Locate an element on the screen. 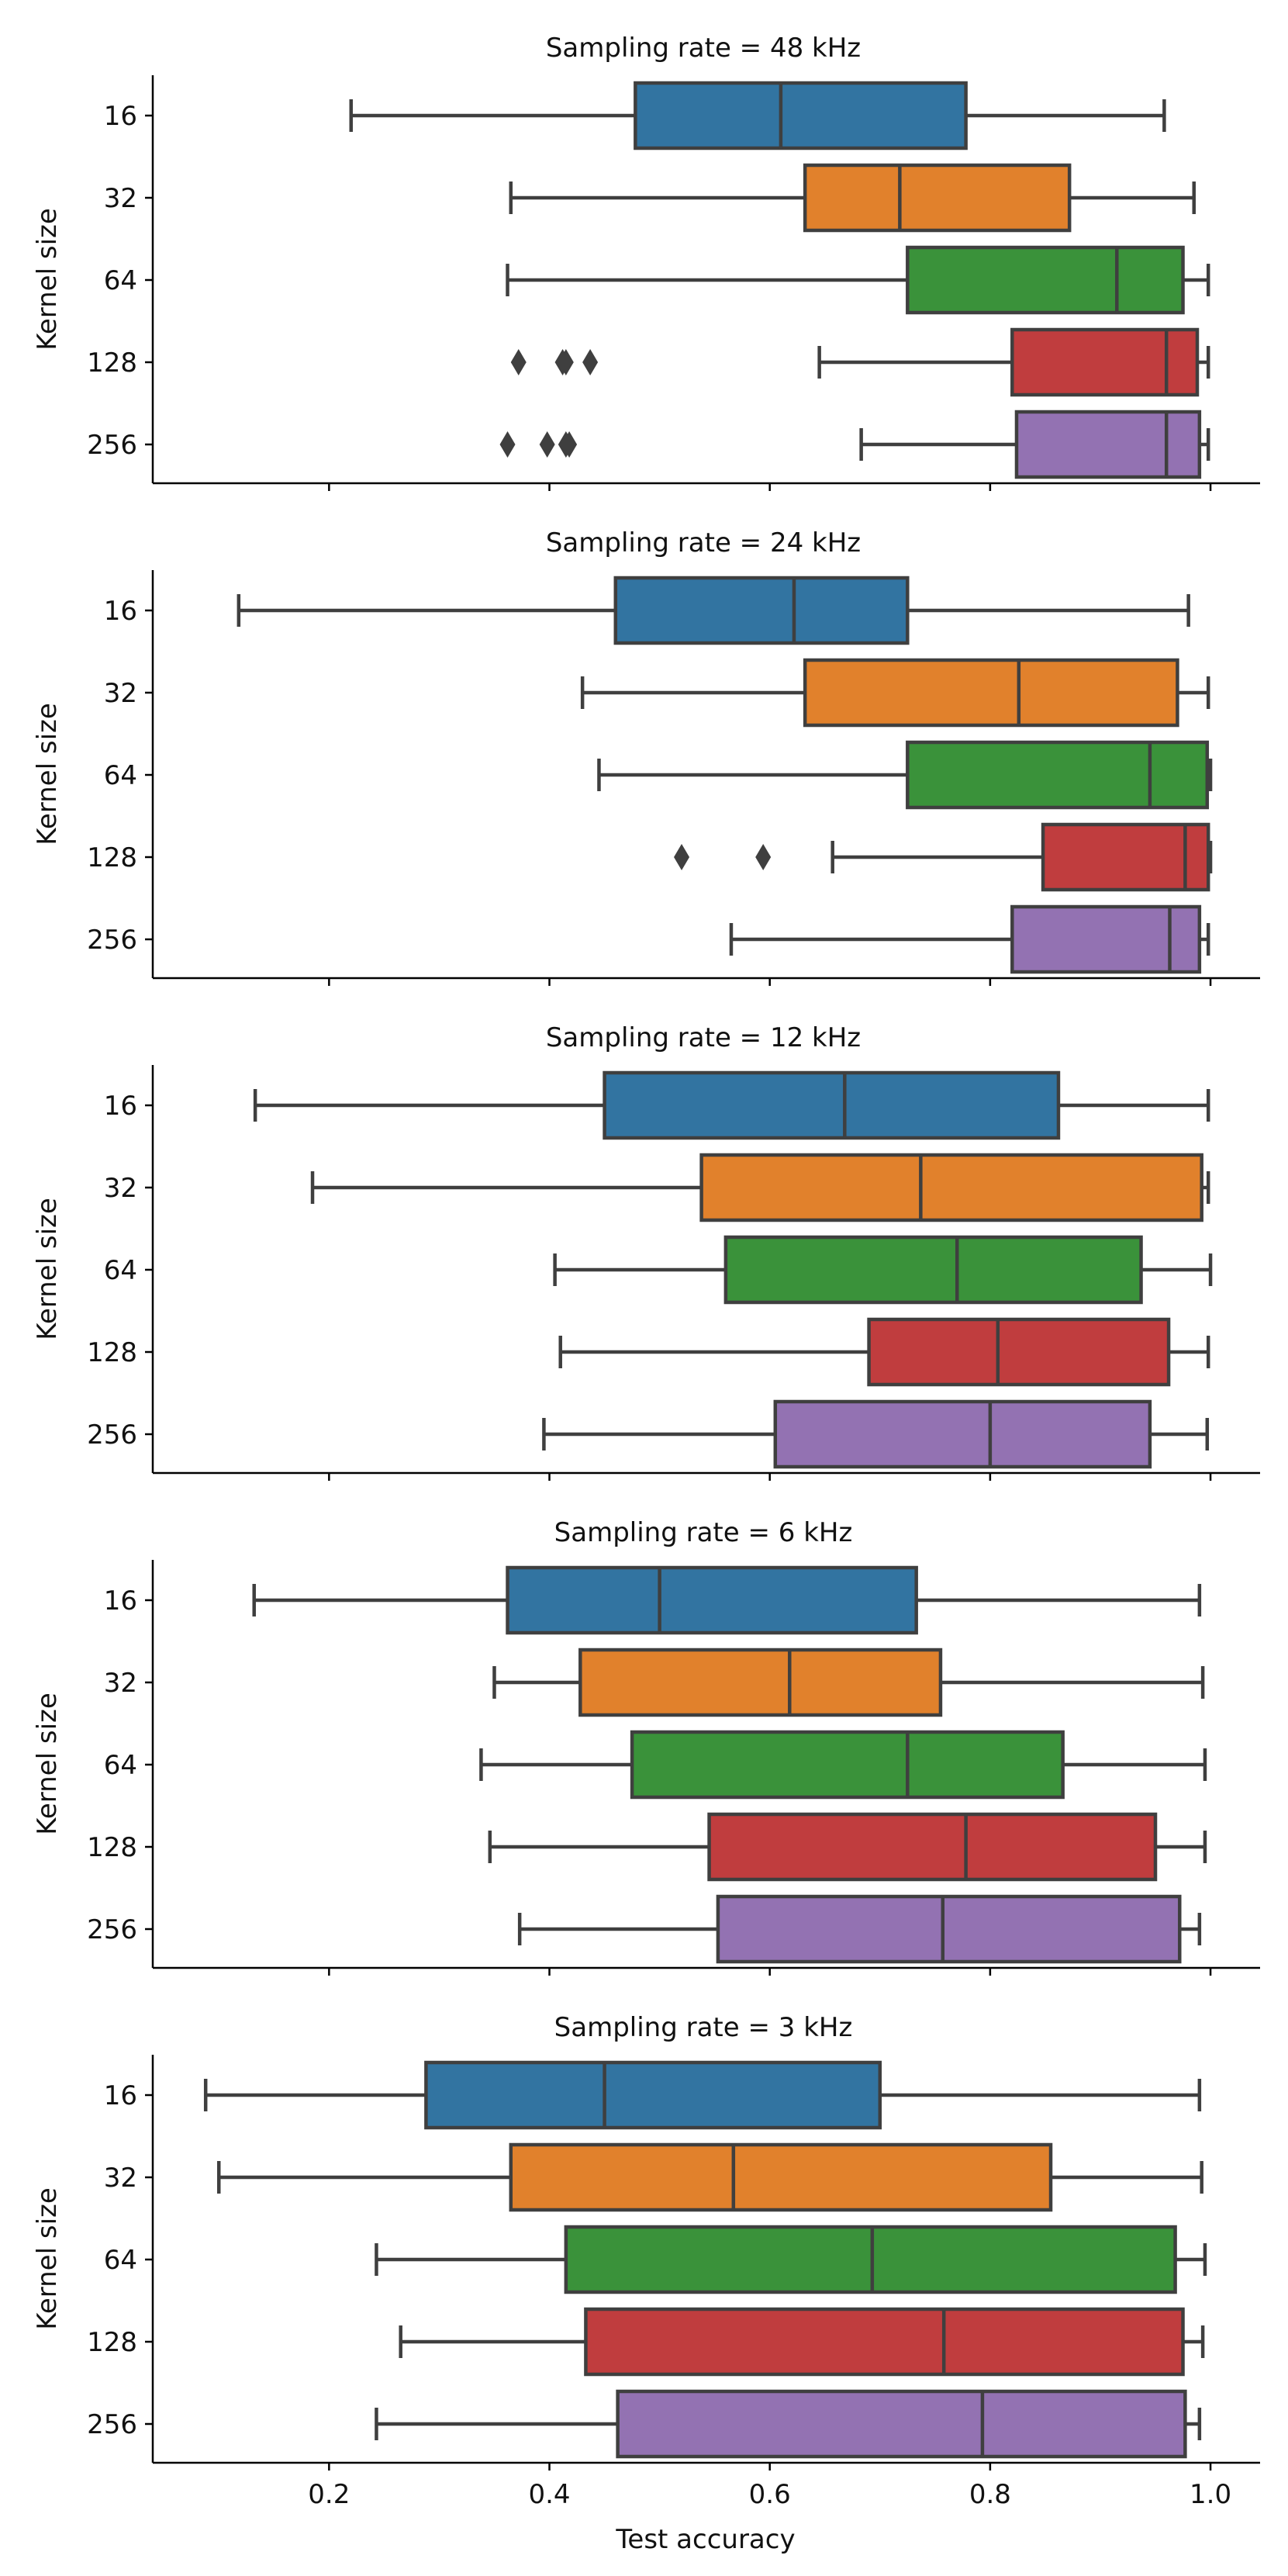  panel-3-title: Sampling rate = 12 kHz is located at coordinates (704, 1037).